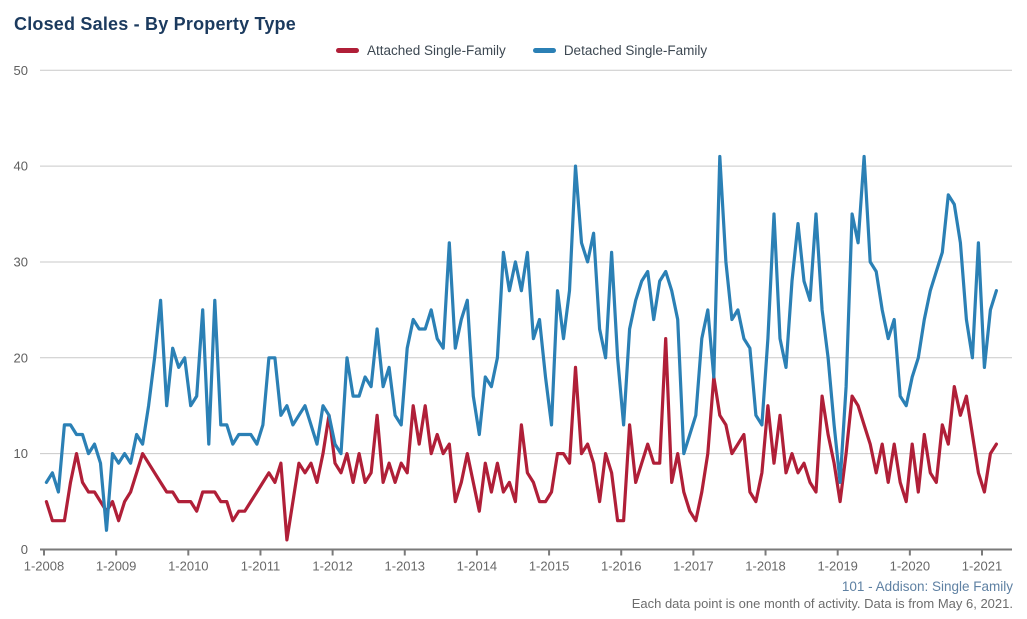  Describe the element at coordinates (261, 566) in the screenshot. I see `x-axis-label-1-2011: 1-2011` at that location.